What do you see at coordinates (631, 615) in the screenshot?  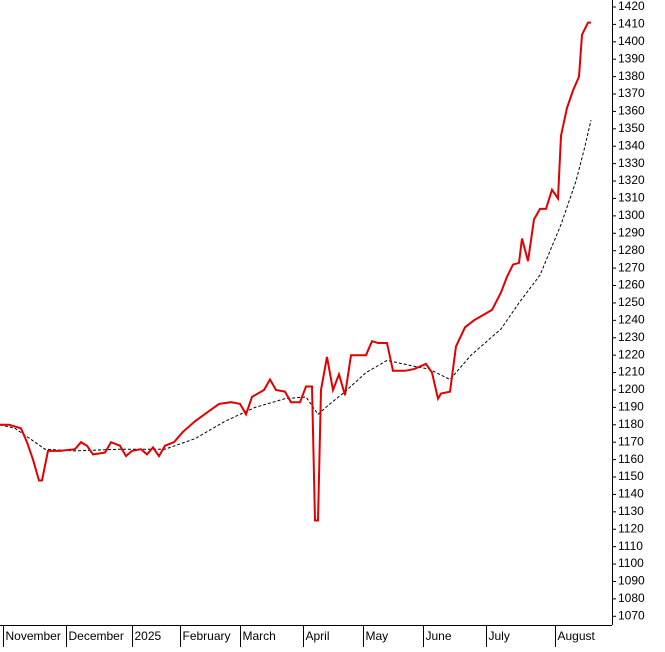 I see `y-tick-label: 1070` at bounding box center [631, 615].